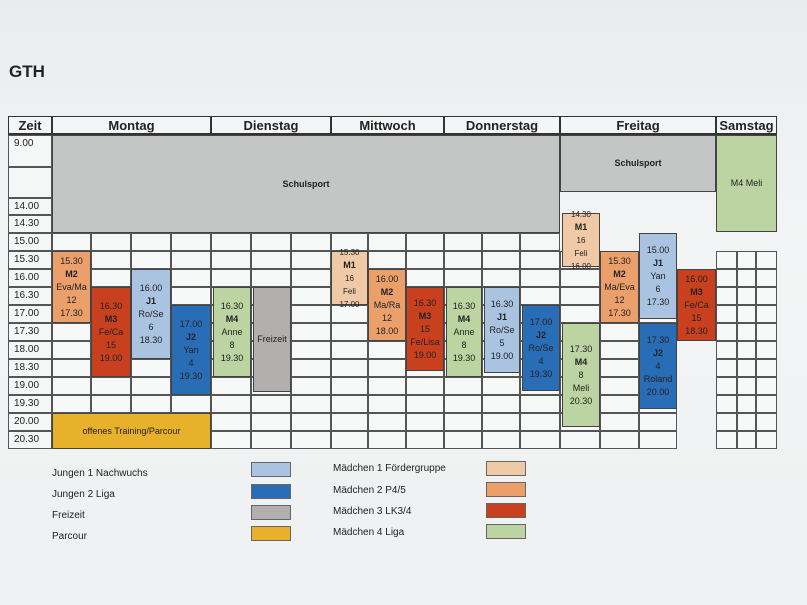 The width and height of the screenshot is (807, 605). Describe the element at coordinates (425, 354) in the screenshot. I see `block-line: 19.00` at that location.